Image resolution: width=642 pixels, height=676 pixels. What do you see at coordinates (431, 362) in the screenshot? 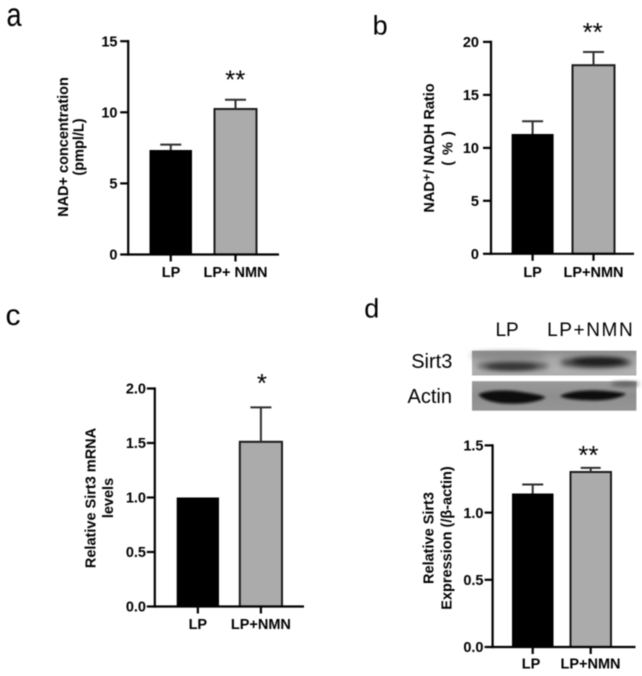
I see `svg-text: Sirt3` at bounding box center [431, 362].